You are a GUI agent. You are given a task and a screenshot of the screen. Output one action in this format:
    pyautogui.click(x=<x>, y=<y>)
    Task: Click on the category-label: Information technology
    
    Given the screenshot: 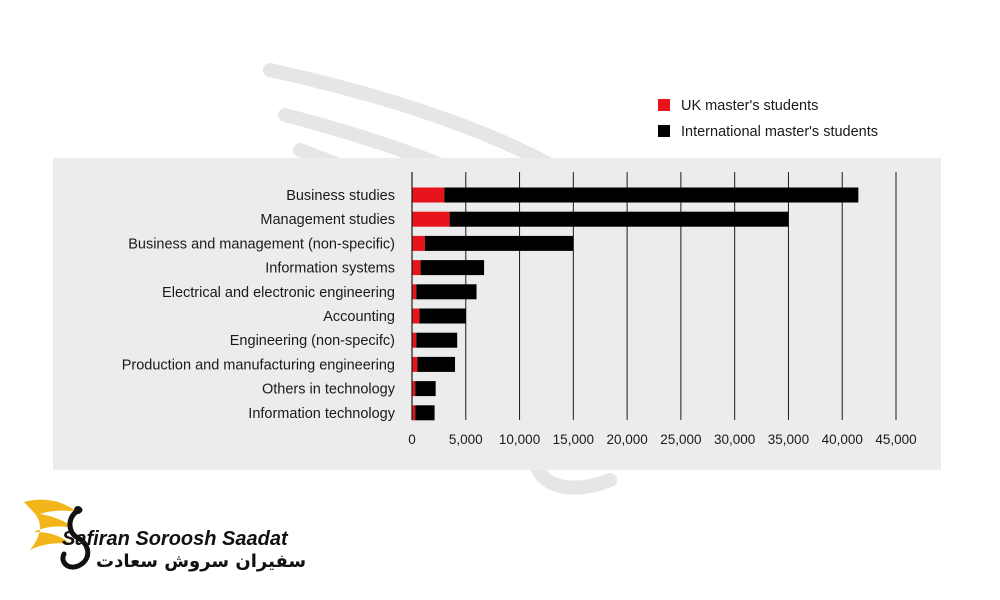 What is the action you would take?
    pyautogui.click(x=321, y=414)
    